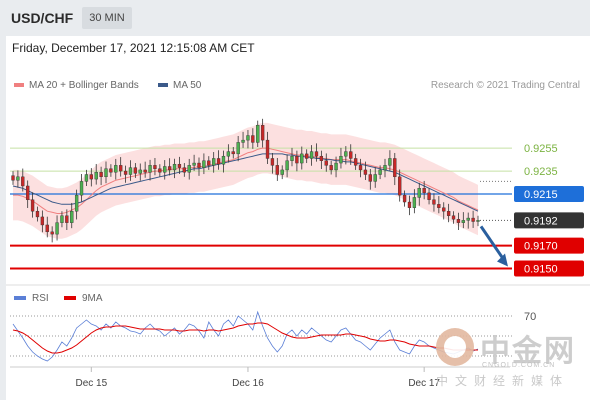  Describe the element at coordinates (42, 18) in the screenshot. I see `symbol-label: USD/CHF` at that location.